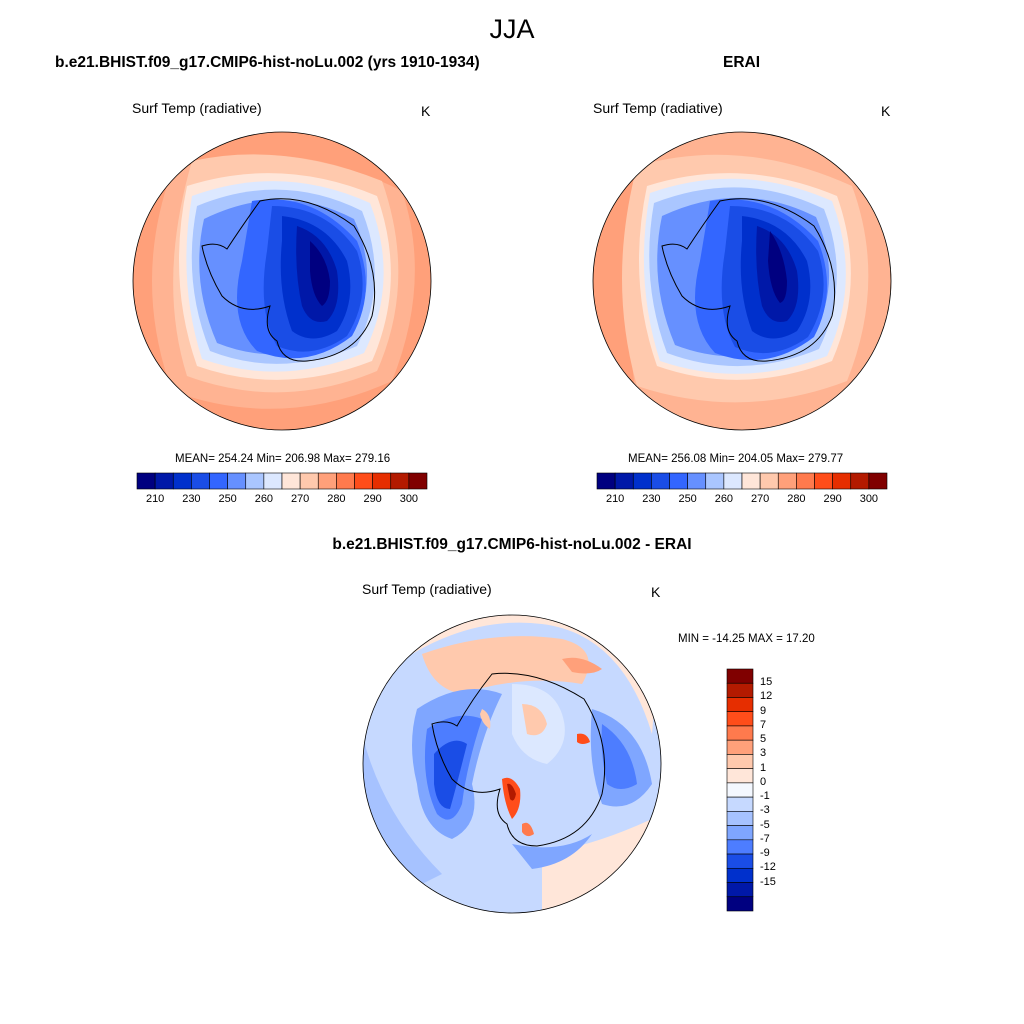 This screenshot has width=1024, height=1024. Describe the element at coordinates (742, 500) in the screenshot. I see `obs-colorbar-ticks: 210 230 250 260 270 280 290 300` at that location.